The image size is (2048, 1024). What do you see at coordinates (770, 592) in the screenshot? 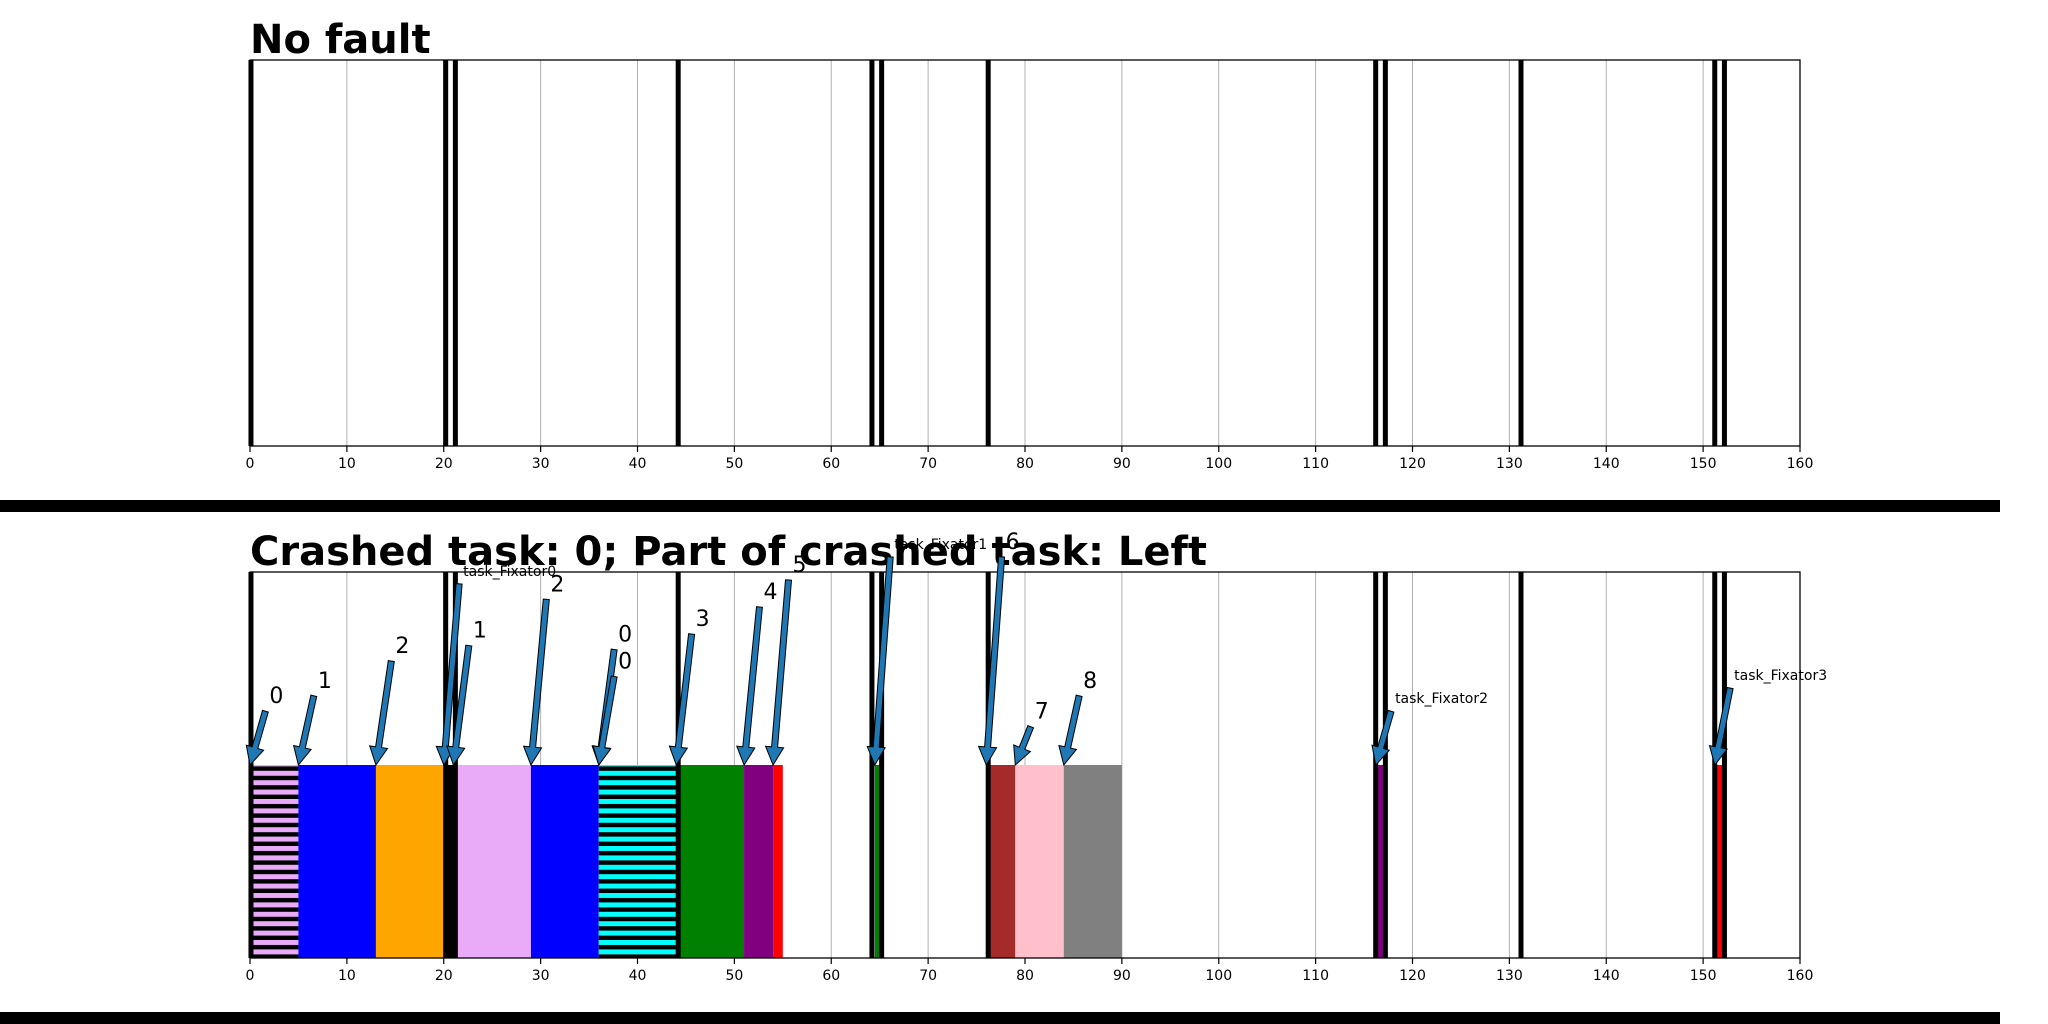
I see `annotation-label: 4` at bounding box center [770, 592].